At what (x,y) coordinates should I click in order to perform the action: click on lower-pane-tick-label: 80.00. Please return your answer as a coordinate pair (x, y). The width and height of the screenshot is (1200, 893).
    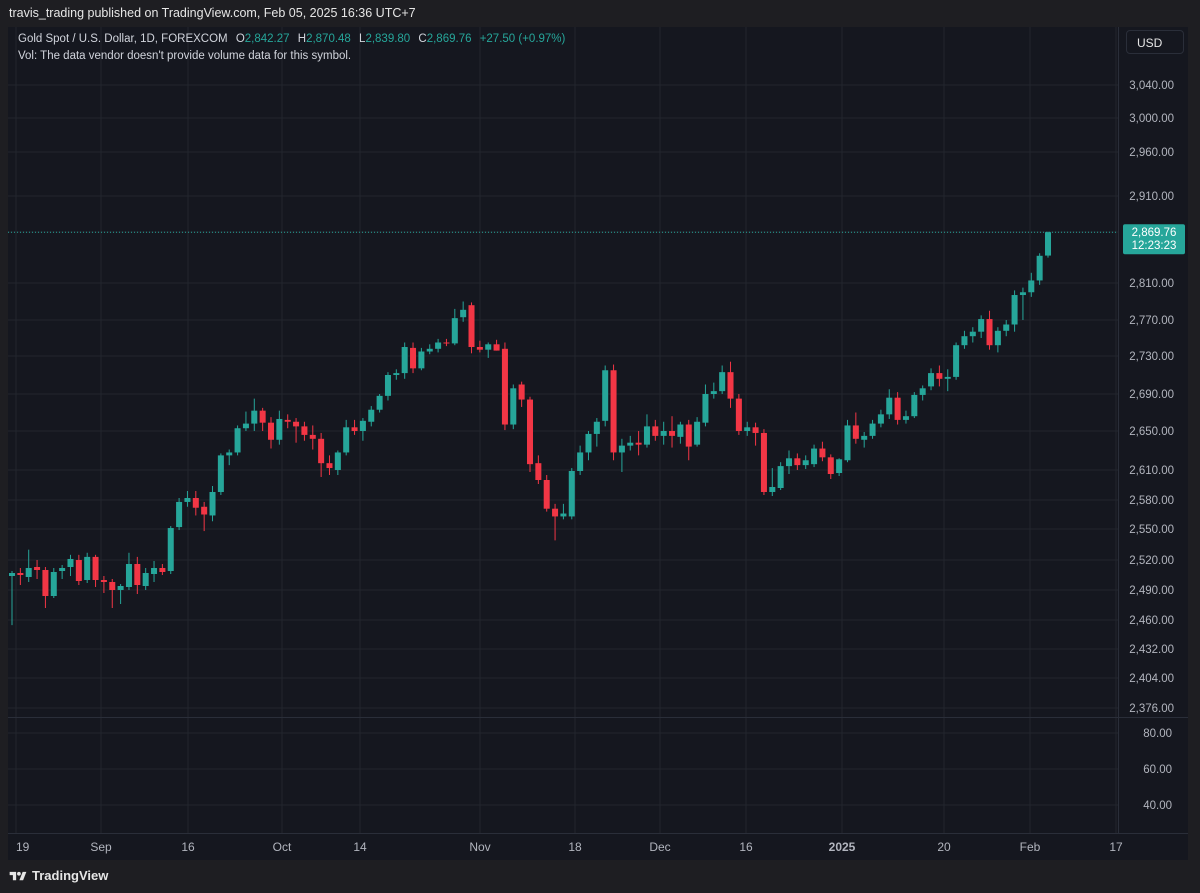
    Looking at the image, I should click on (1157, 734).